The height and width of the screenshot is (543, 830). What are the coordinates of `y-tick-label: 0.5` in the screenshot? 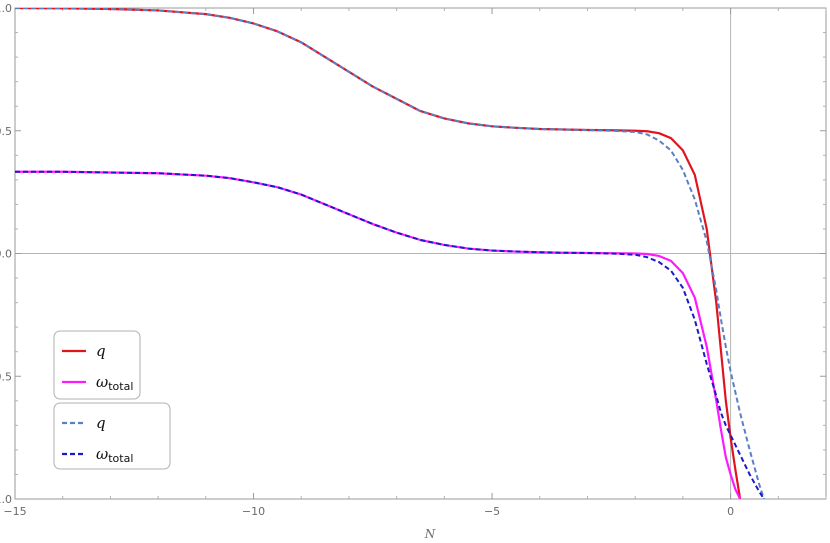 It's located at (6, 131).